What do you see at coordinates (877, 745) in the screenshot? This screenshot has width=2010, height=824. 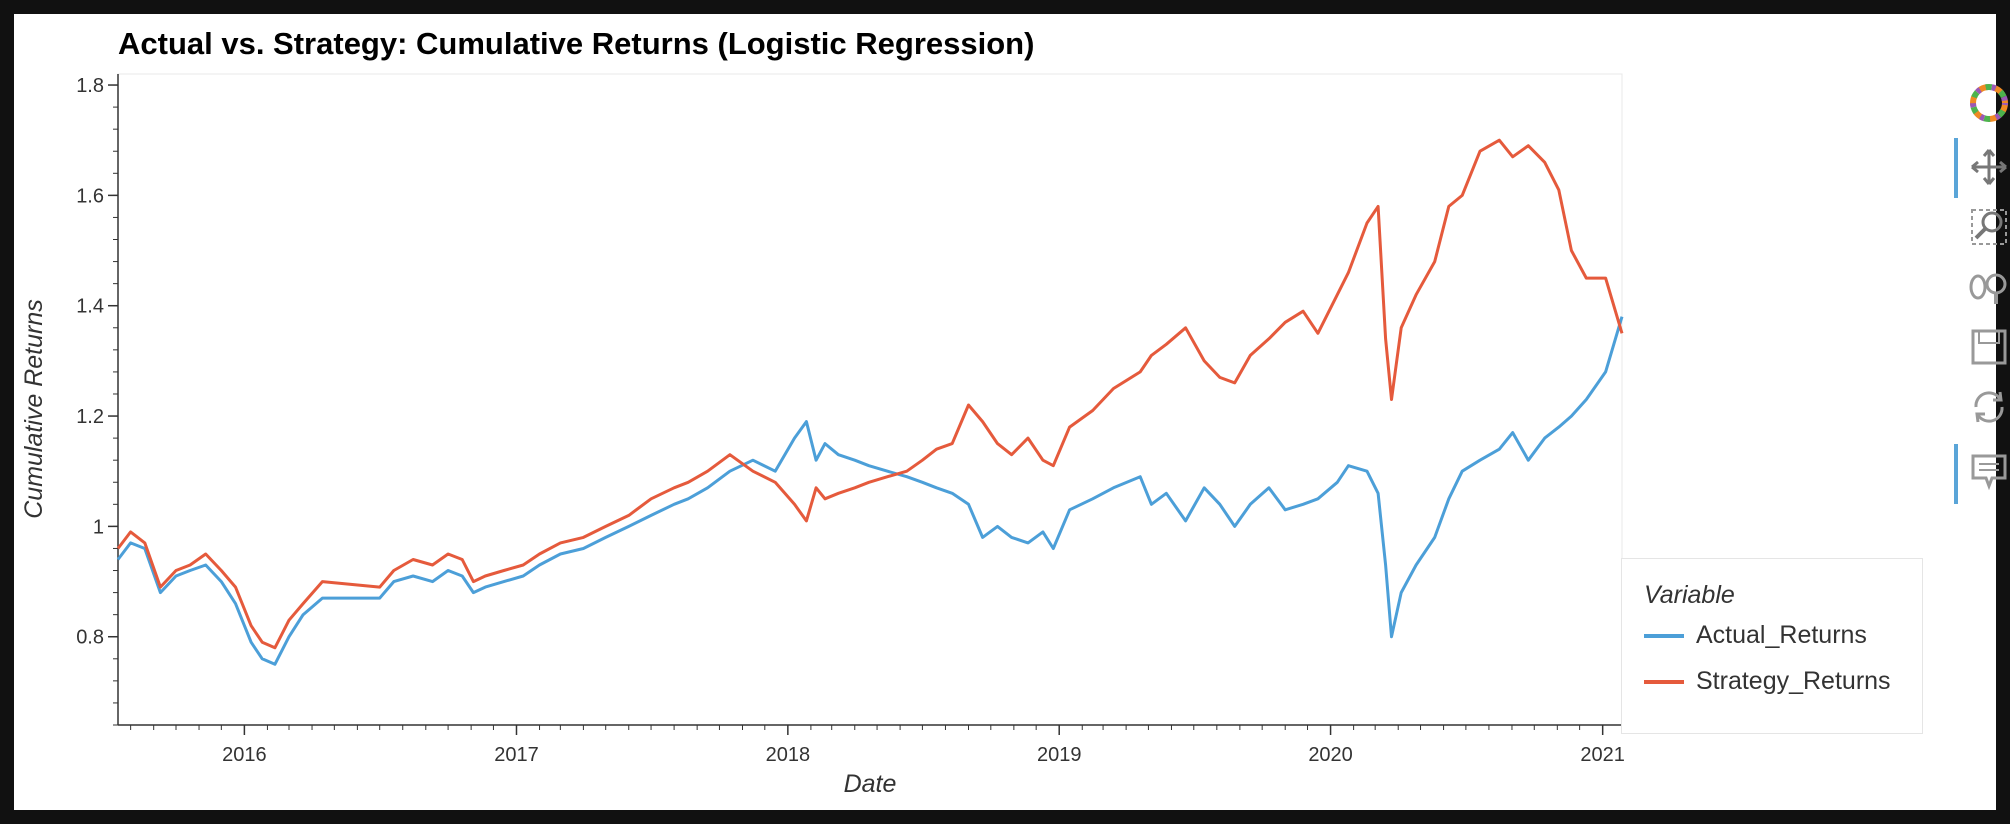 I see `x-axis-ticks: 2016 2017 2018 2019 2020 2021` at bounding box center [877, 745].